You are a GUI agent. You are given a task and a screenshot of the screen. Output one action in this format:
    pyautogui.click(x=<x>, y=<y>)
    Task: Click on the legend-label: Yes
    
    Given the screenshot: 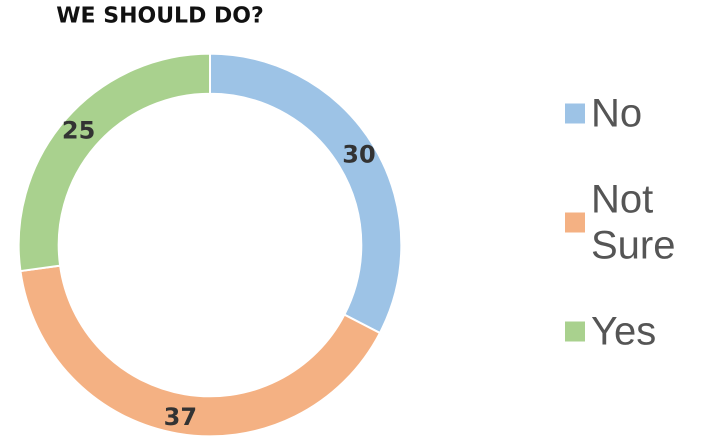 What is the action you would take?
    pyautogui.click(x=623, y=332)
    